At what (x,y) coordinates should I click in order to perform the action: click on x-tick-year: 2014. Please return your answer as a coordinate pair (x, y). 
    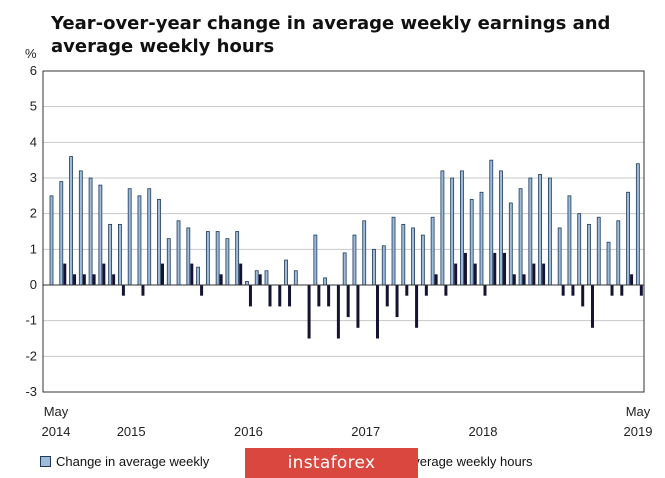
    Looking at the image, I should click on (56, 431).